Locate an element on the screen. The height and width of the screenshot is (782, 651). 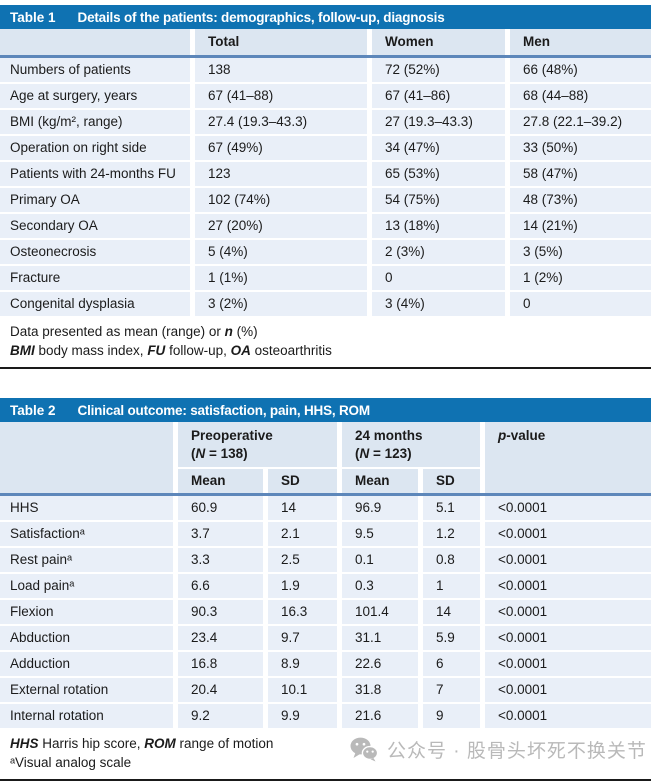
text-segment: ( is located at coordinates (193, 453).